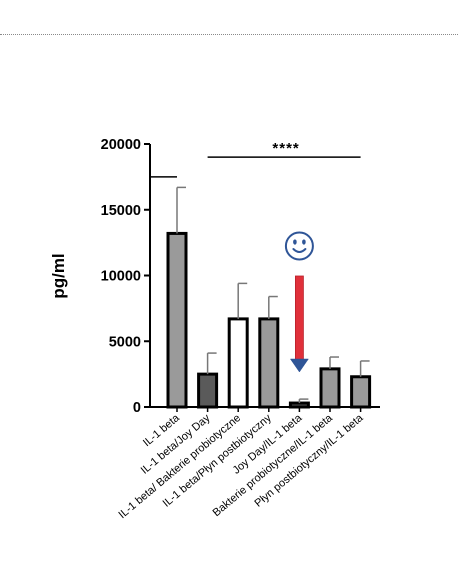  I want to click on y-axis: 0 5000 10000 15000 20000, so click(126, 276).